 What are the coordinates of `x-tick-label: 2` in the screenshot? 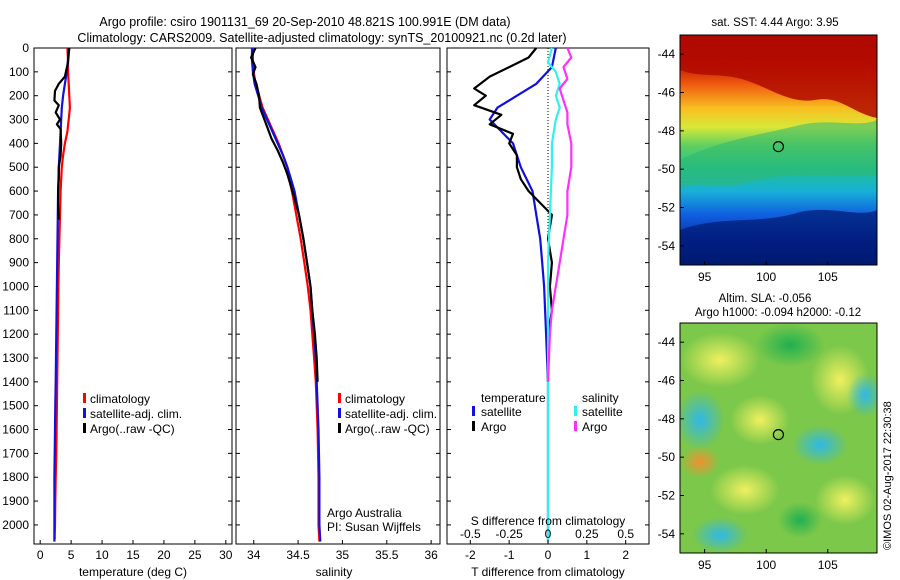 It's located at (625, 555).